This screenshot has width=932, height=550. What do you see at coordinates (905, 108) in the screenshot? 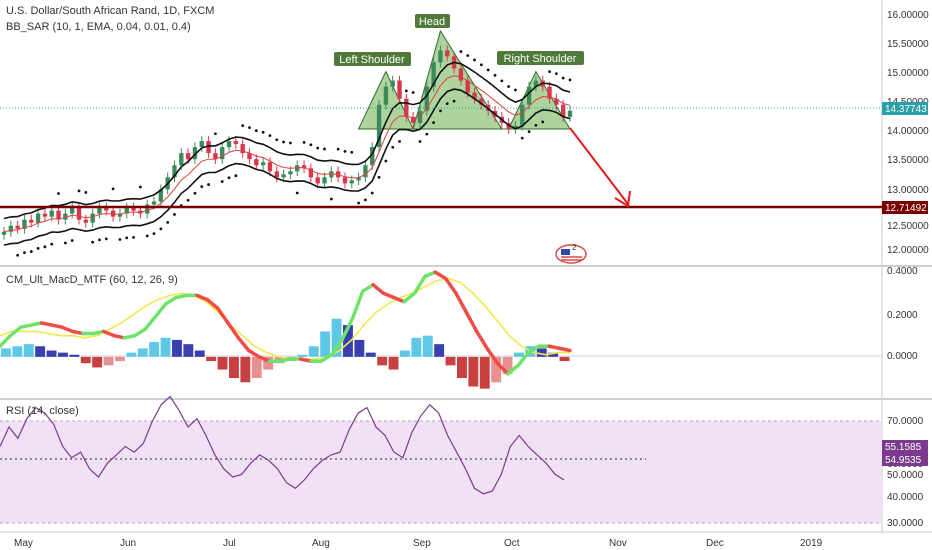
I see `last-price-badge: 14.37743` at bounding box center [905, 108].